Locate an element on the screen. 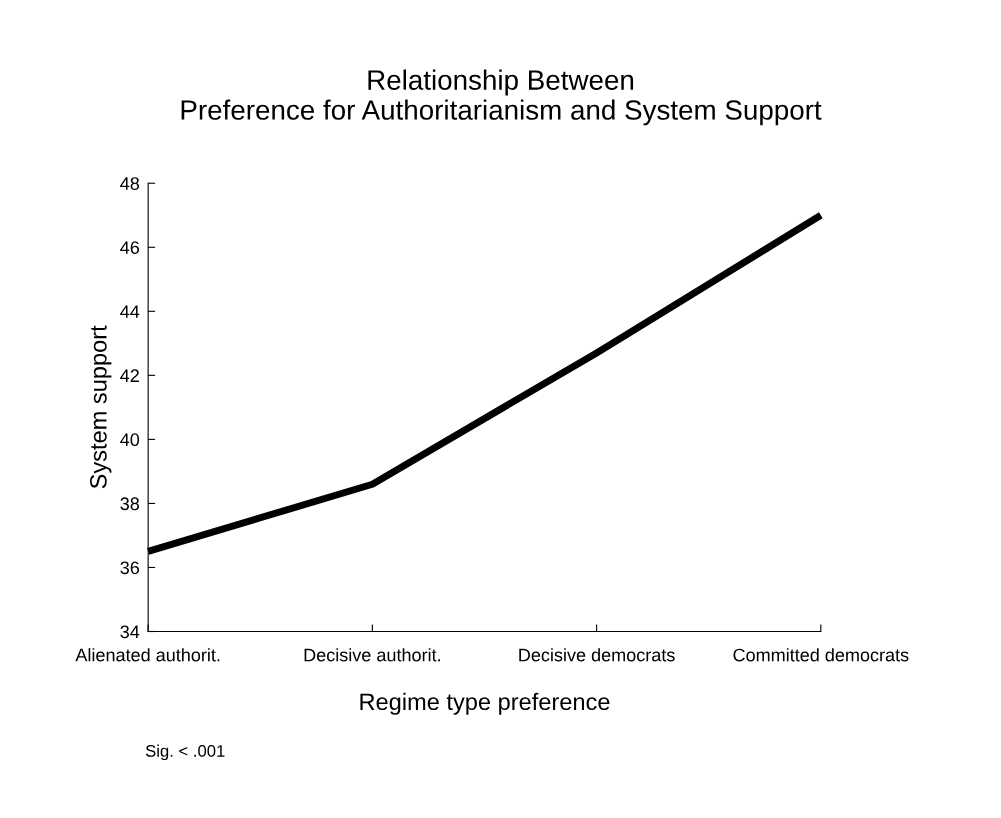 The image size is (1001, 818). y-tick-label: 42 is located at coordinates (129, 375).